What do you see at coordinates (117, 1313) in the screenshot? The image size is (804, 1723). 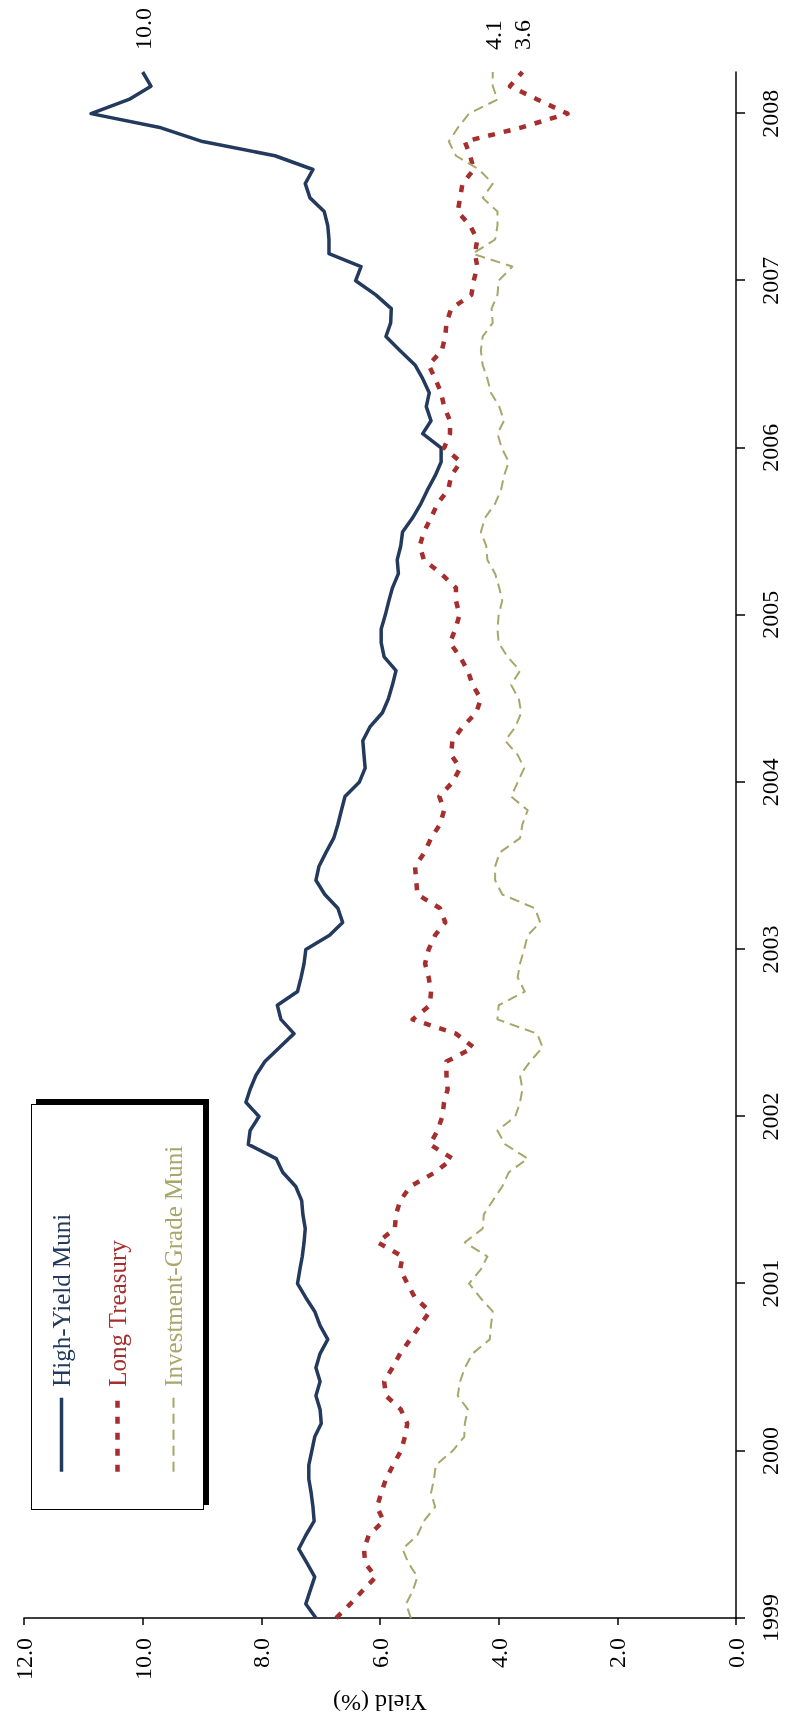 I see `text: Long Treasury` at bounding box center [117, 1313].